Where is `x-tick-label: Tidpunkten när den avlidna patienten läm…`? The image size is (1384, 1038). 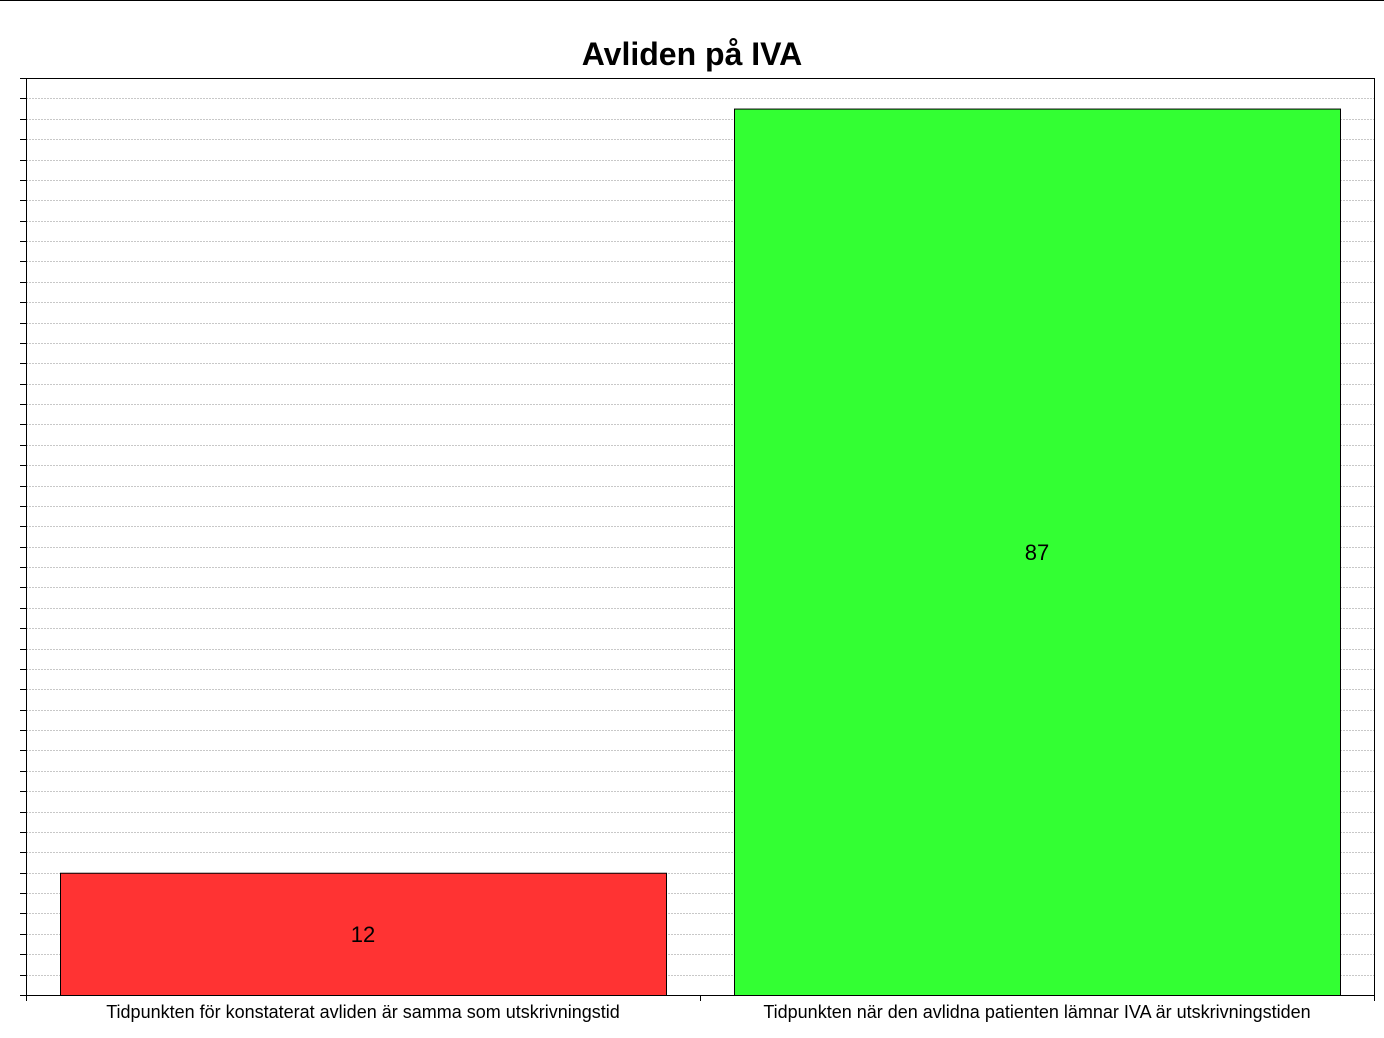 x-tick-label: Tidpunkten när den avlidna patienten läm… is located at coordinates (1036, 1012).